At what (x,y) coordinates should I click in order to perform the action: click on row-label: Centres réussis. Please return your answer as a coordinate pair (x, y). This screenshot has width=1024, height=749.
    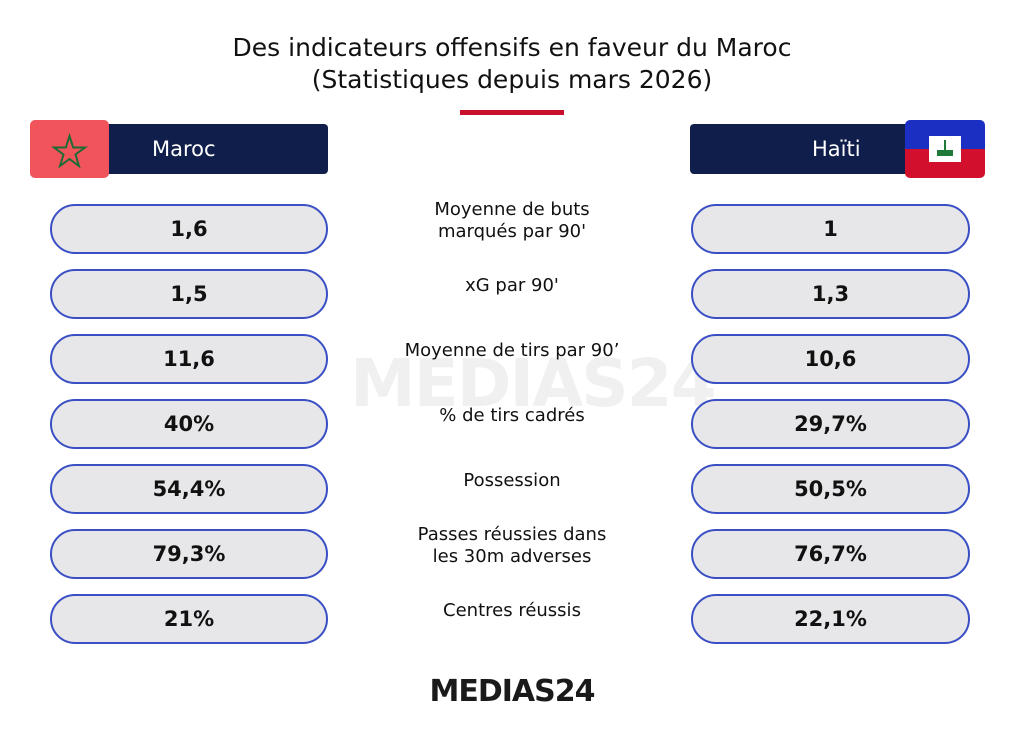
    Looking at the image, I should click on (512, 611).